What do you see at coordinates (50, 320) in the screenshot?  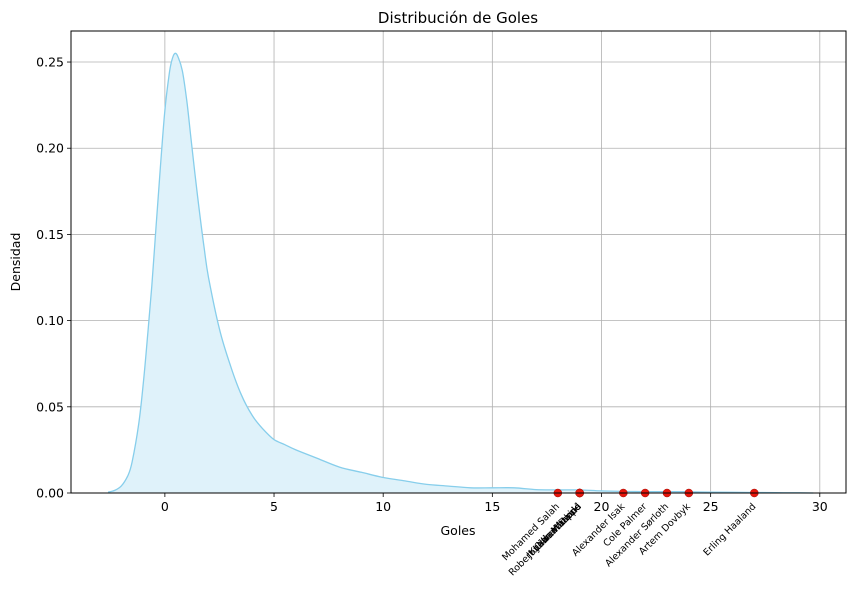 I see `y-tick-label: 0.10` at bounding box center [50, 320].